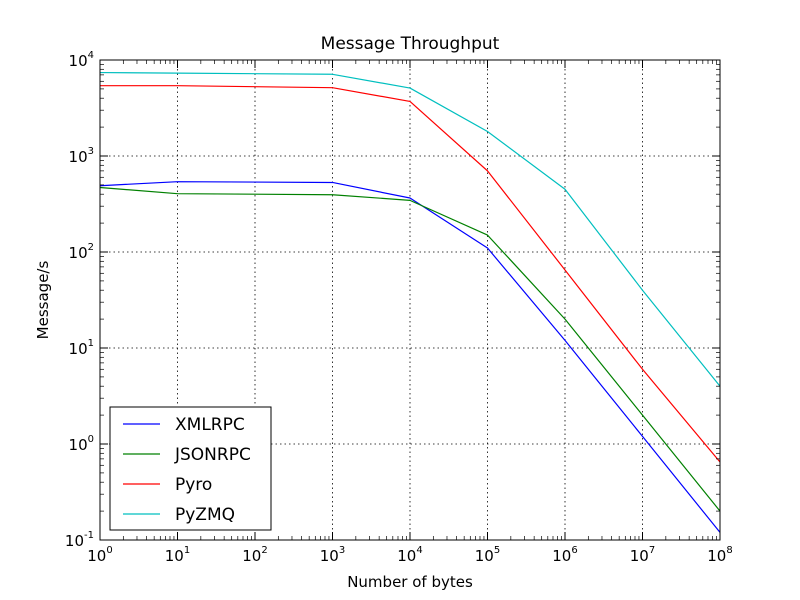 The height and width of the screenshot is (600, 800). I want to click on x-tick-exponent: 4, so click(419, 550).